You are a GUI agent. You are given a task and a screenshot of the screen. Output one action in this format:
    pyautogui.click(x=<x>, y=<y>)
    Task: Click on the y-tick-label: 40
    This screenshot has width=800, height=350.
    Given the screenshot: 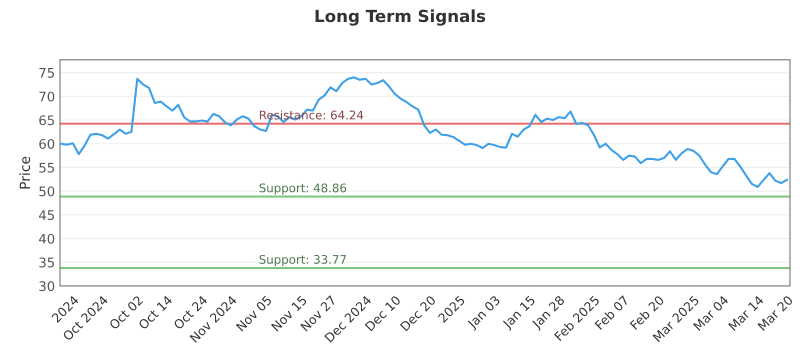 What is the action you would take?
    pyautogui.click(x=46, y=239)
    